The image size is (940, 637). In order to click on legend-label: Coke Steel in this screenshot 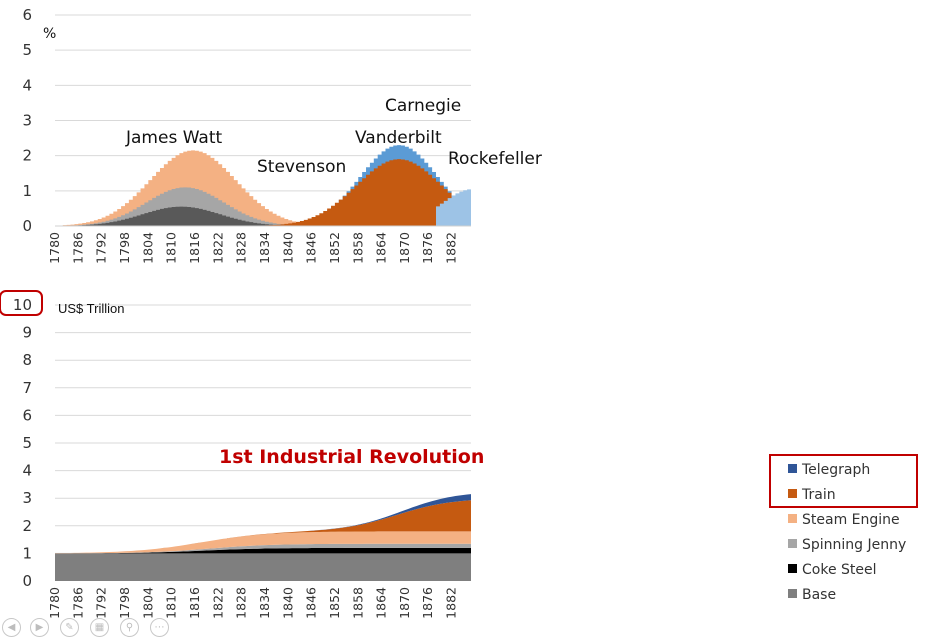, I will do `click(839, 570)`.